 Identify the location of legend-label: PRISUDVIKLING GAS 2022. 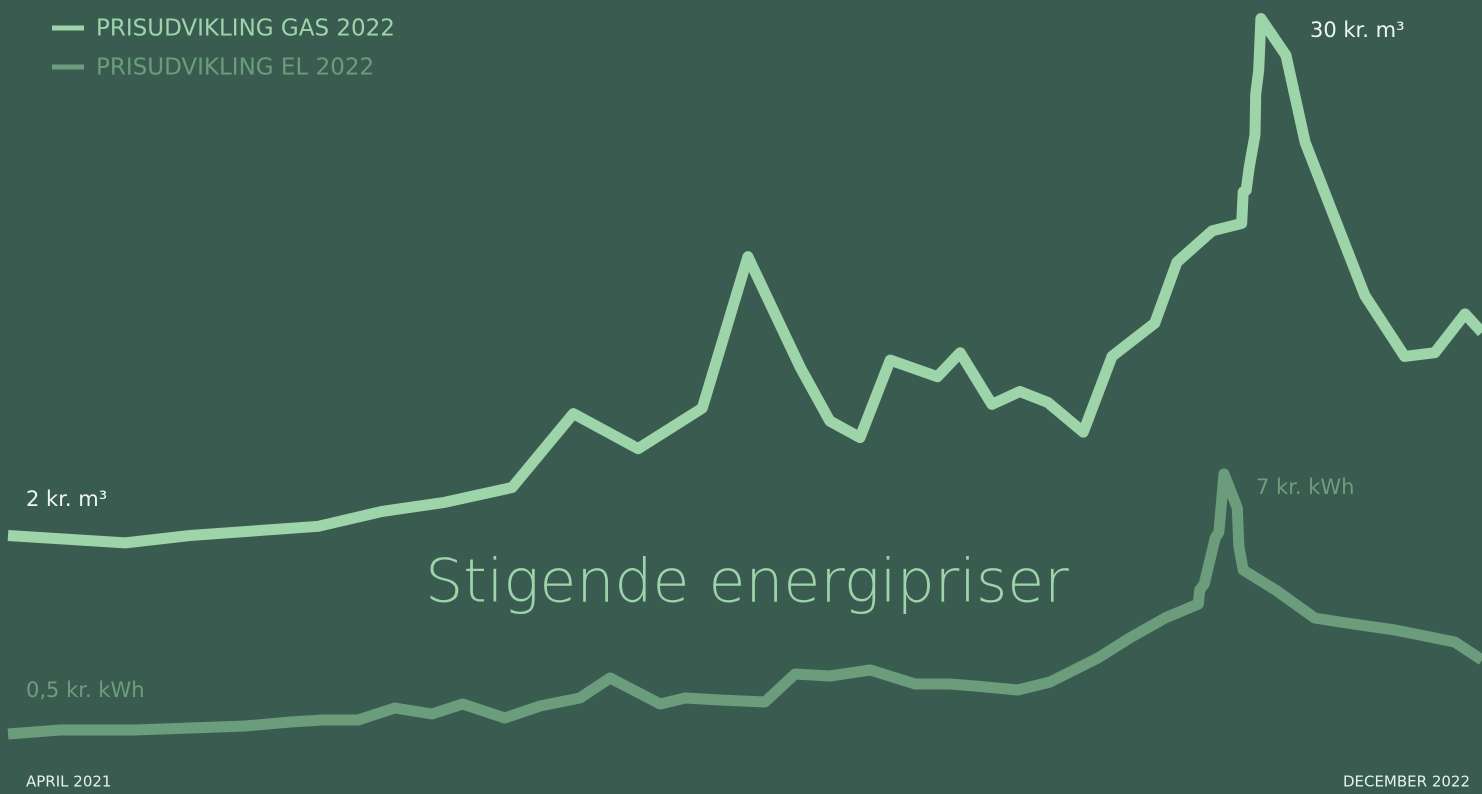
(245, 29).